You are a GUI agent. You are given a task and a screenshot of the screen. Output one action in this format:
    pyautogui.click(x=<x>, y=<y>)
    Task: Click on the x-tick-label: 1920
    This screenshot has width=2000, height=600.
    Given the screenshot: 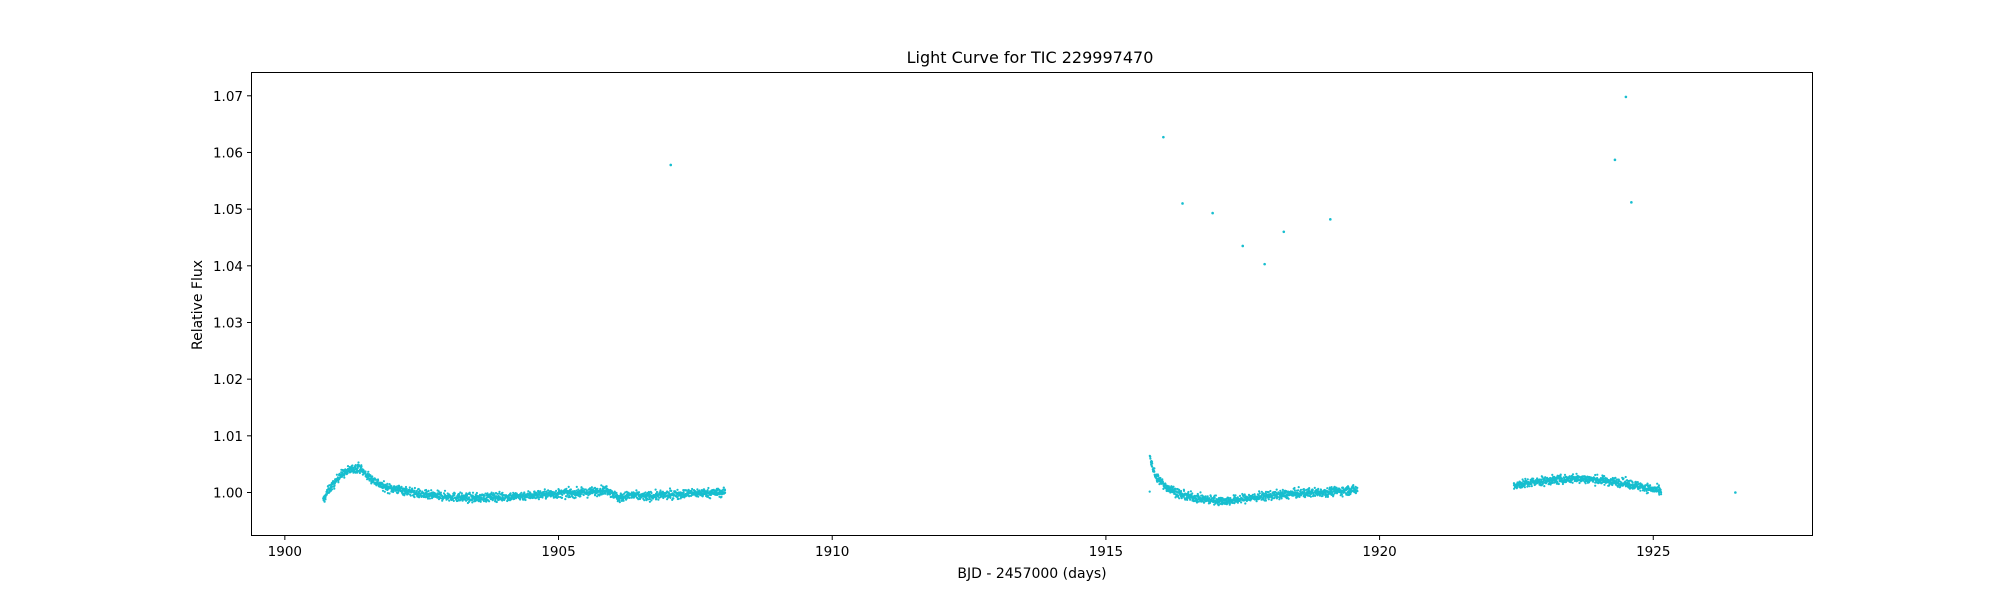 What is the action you would take?
    pyautogui.click(x=1379, y=552)
    